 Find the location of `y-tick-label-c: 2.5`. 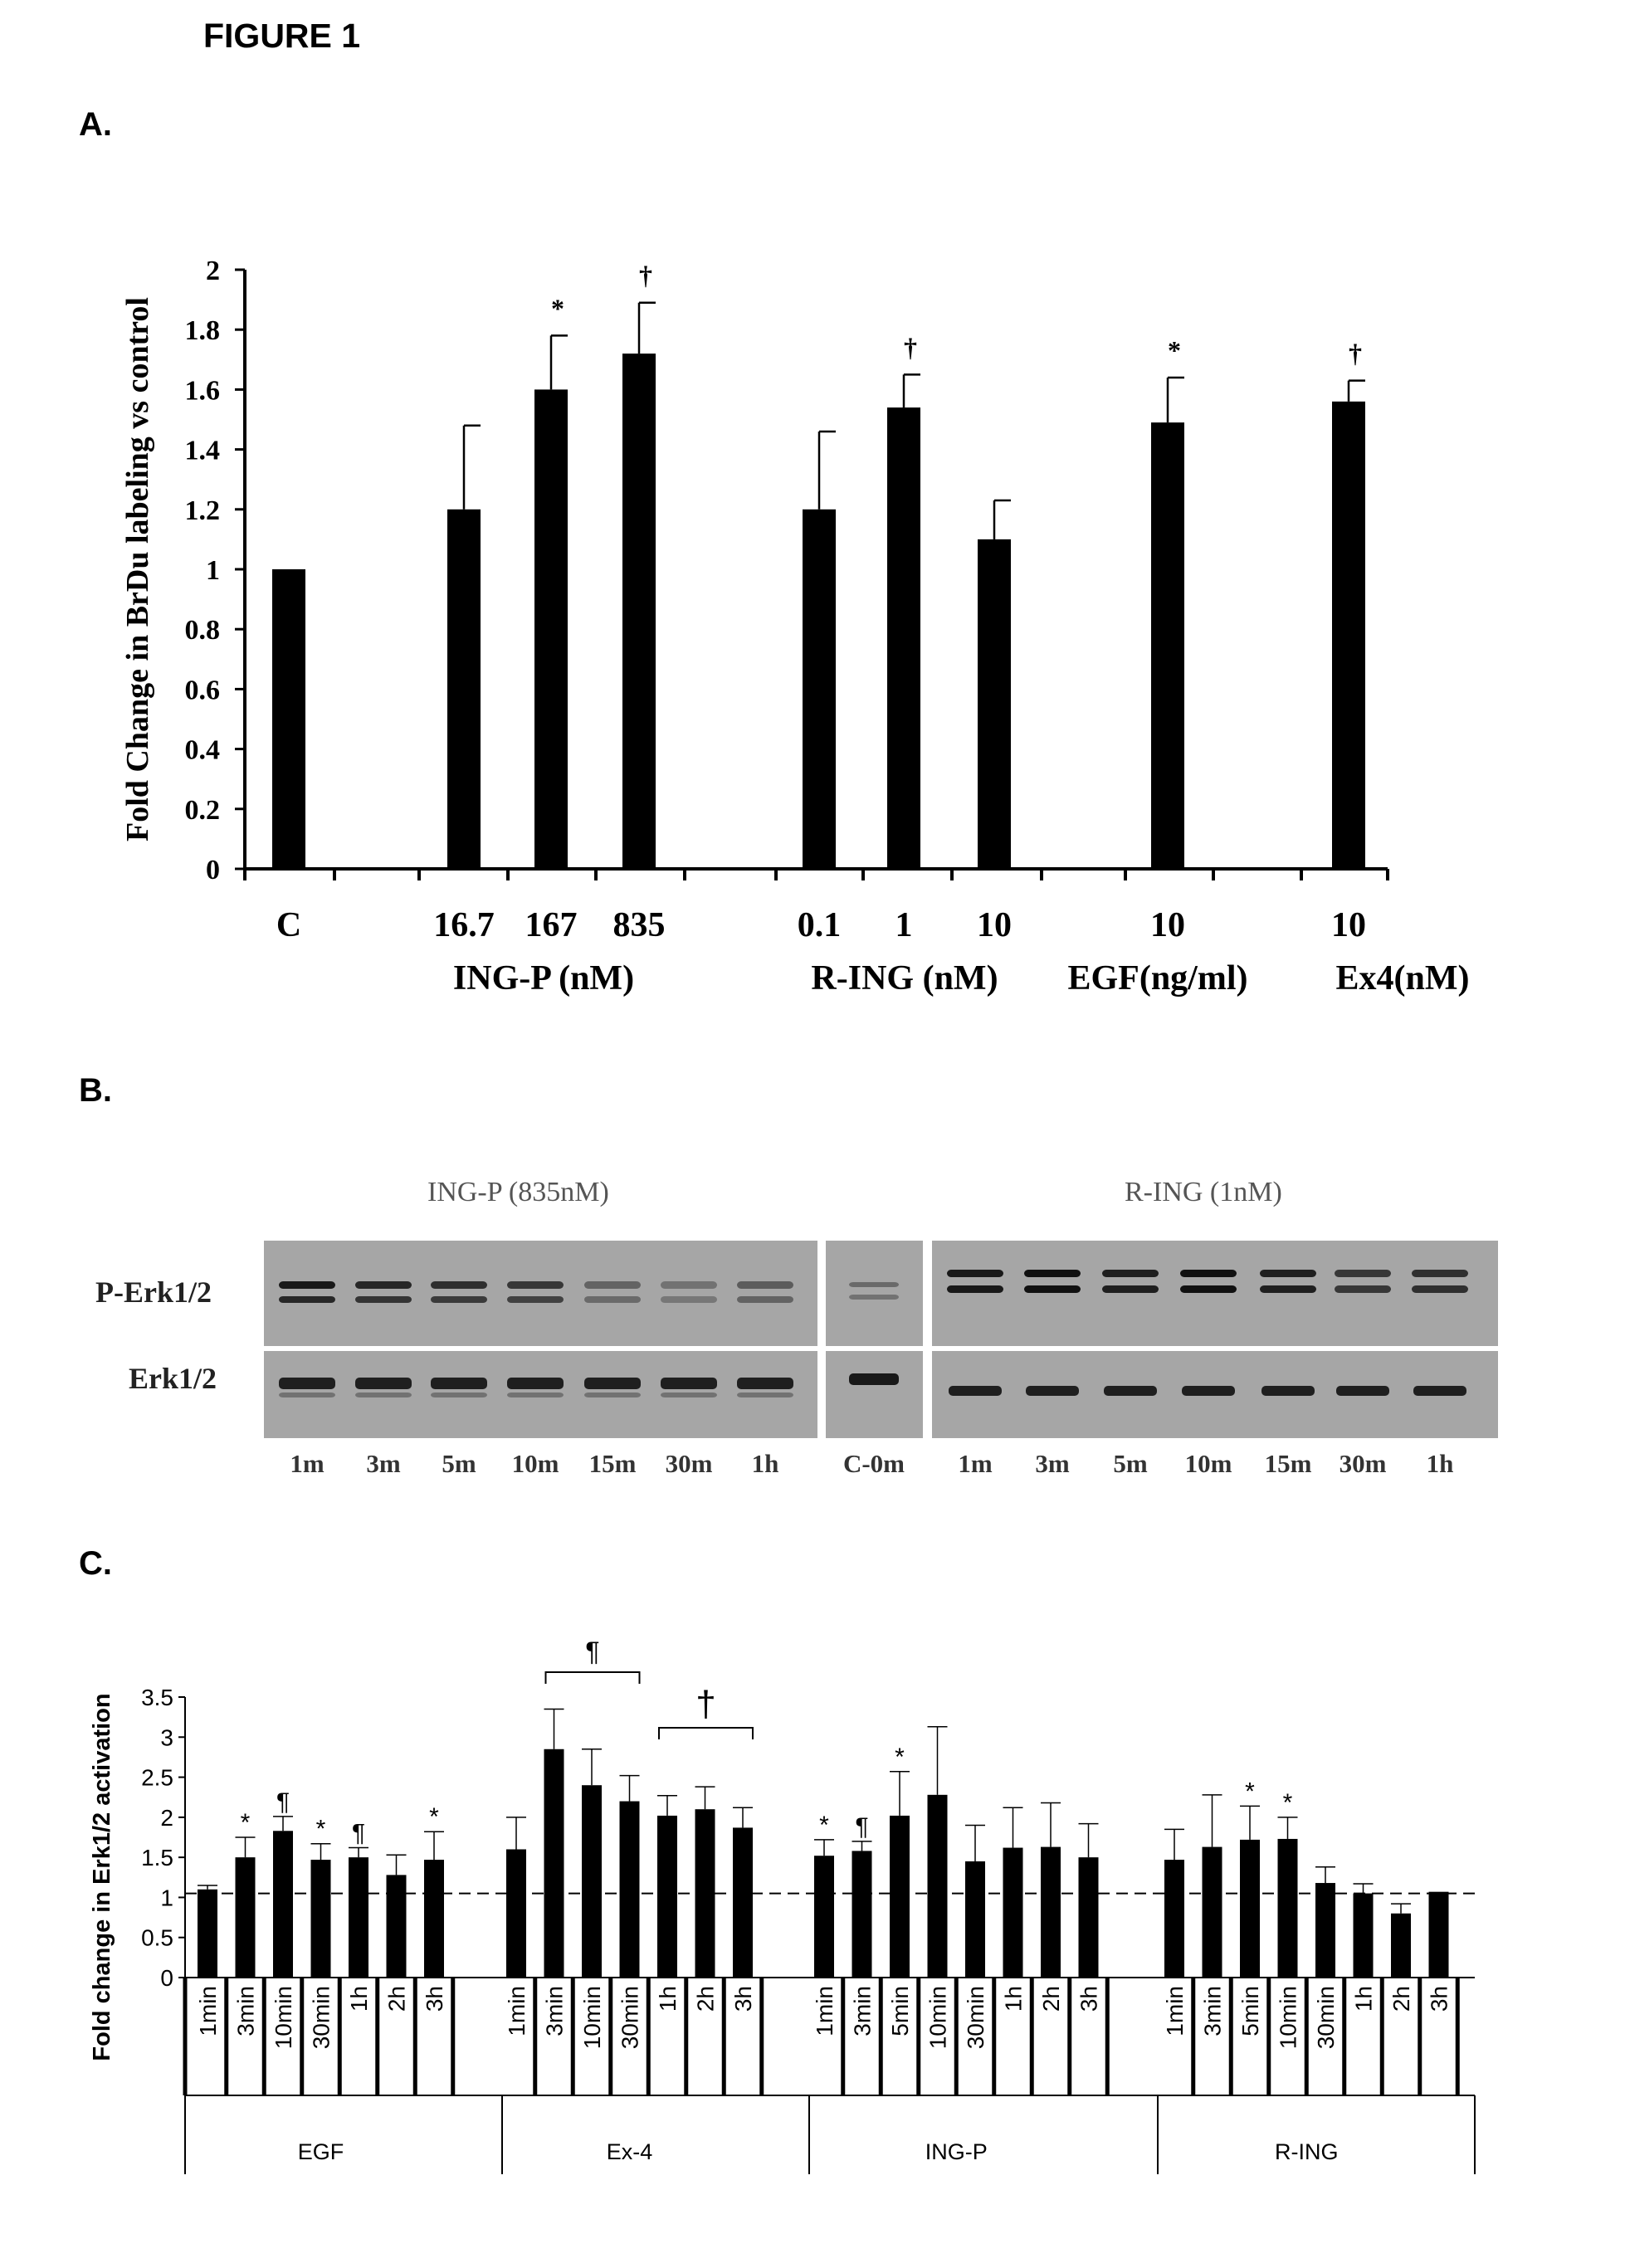

y-tick-label-c: 2.5 is located at coordinates (157, 1778).